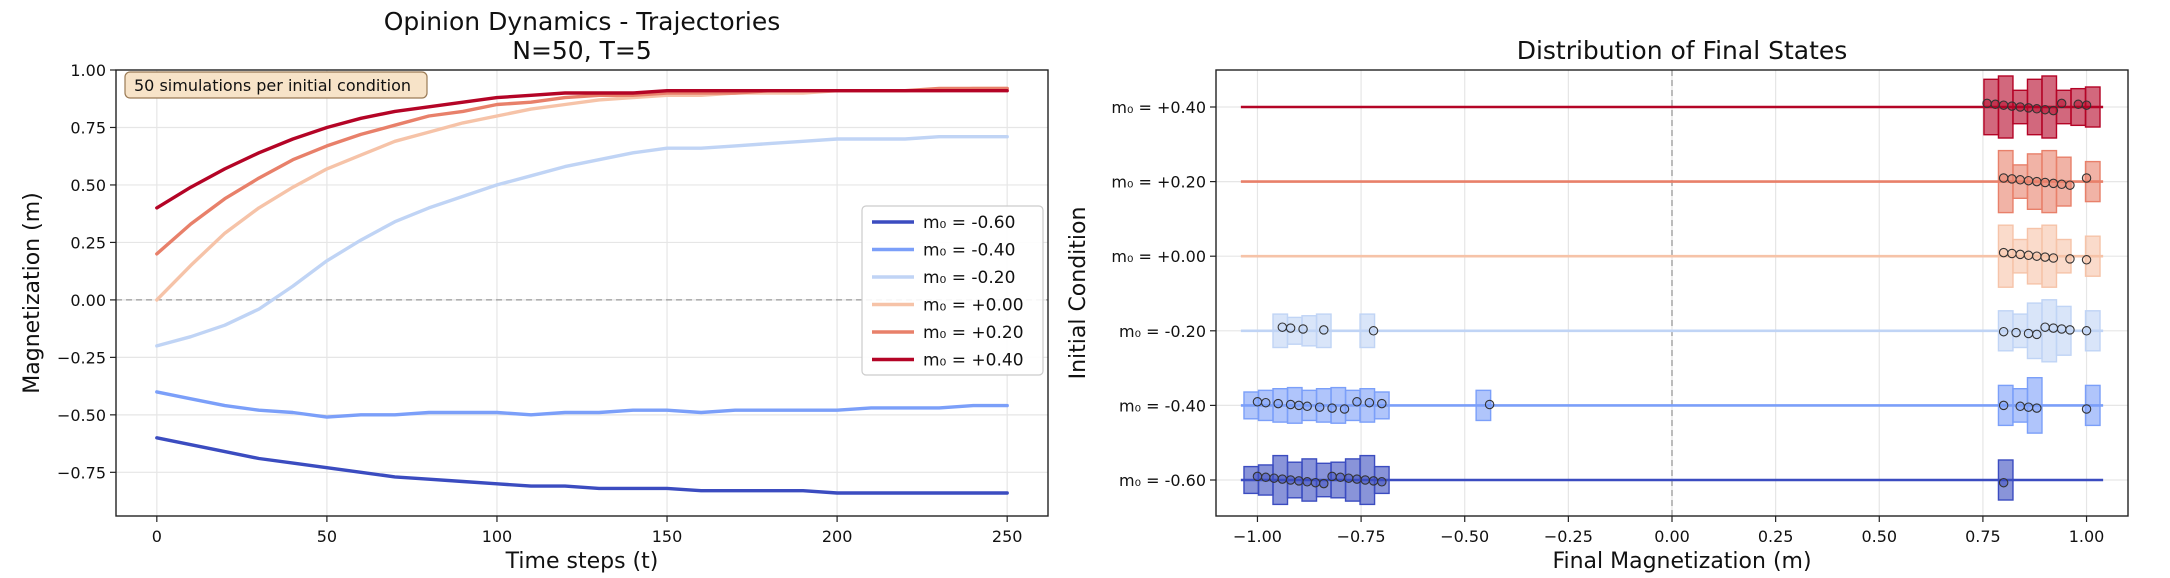 The height and width of the screenshot is (578, 2170). I want to click on left-y-tick-label: 0.25, so click(88, 242).